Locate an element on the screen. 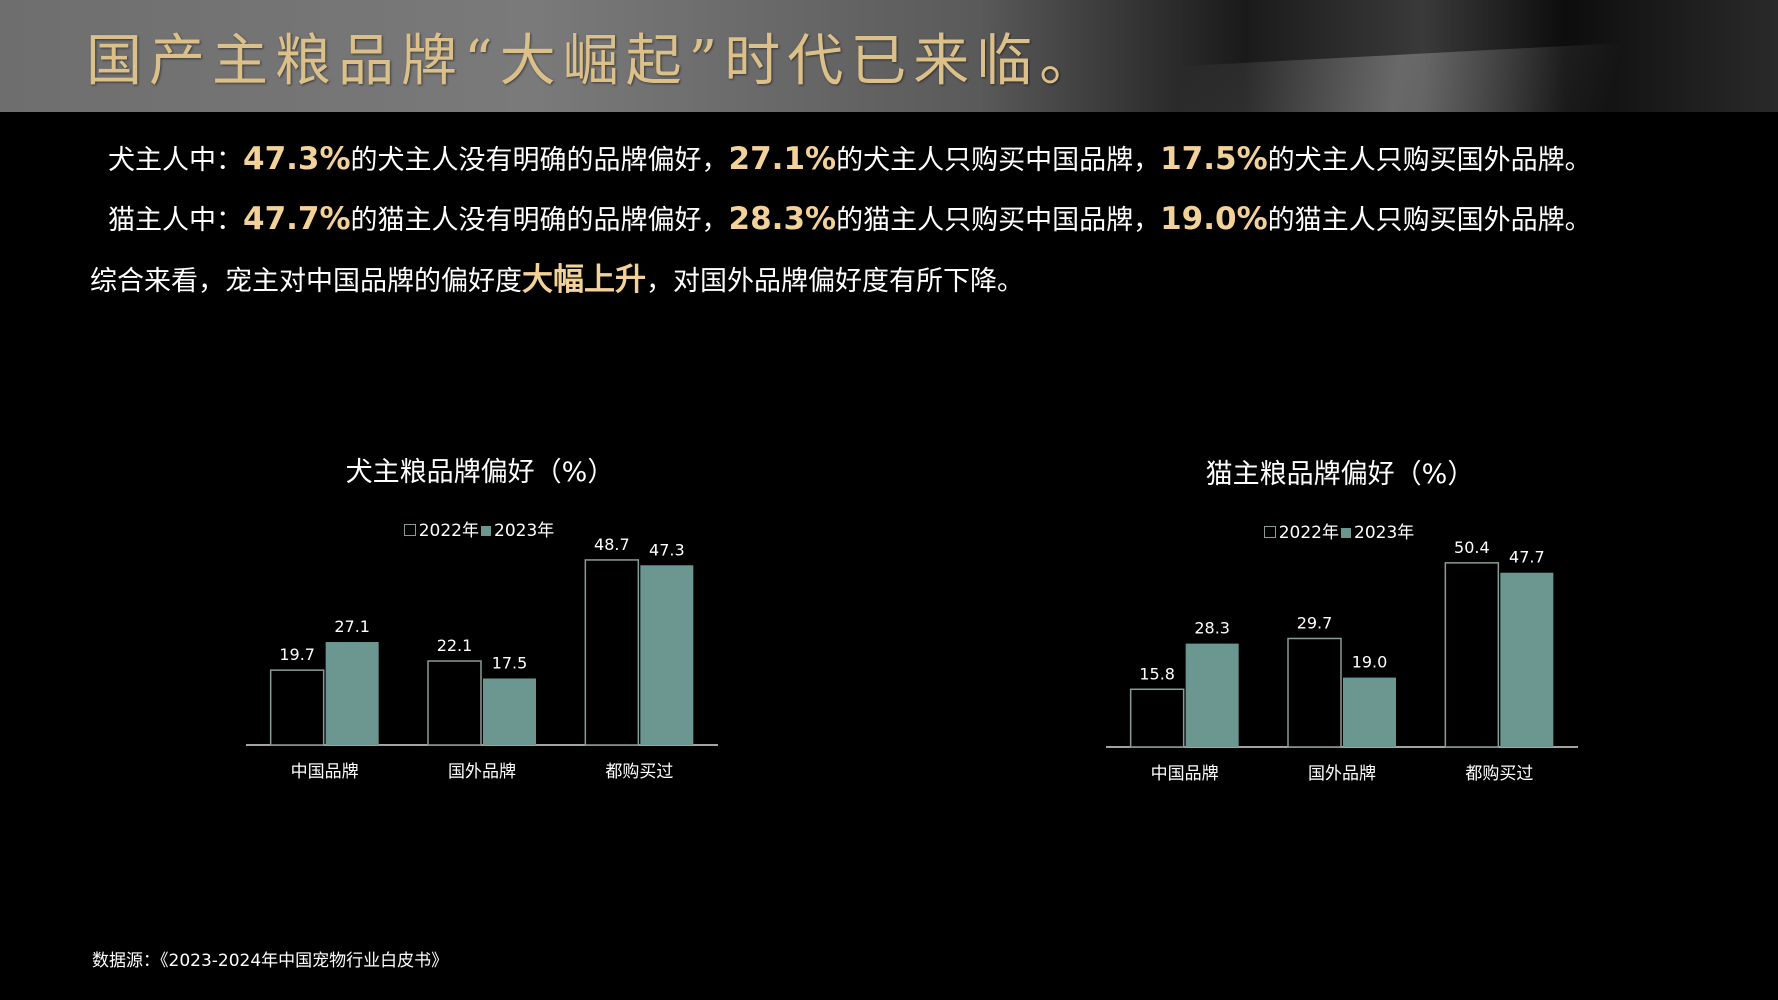 The height and width of the screenshot is (1000, 1778). summary-cat-text-2: 的猫主人只购买中国品牌， is located at coordinates (998, 220).